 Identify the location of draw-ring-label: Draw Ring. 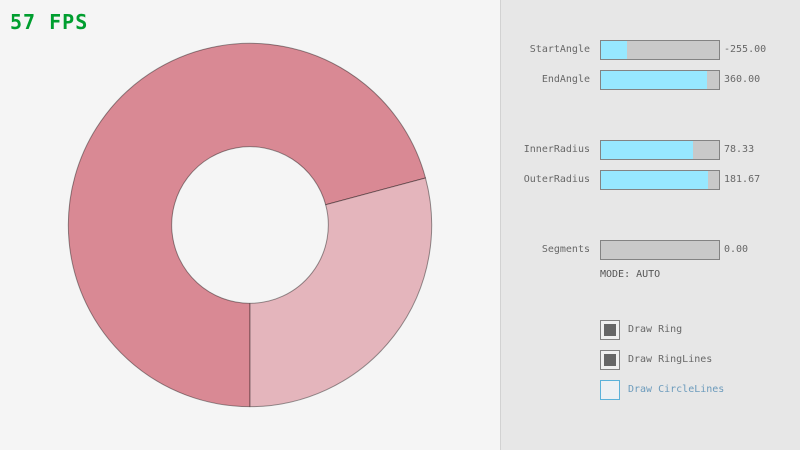
(655, 329).